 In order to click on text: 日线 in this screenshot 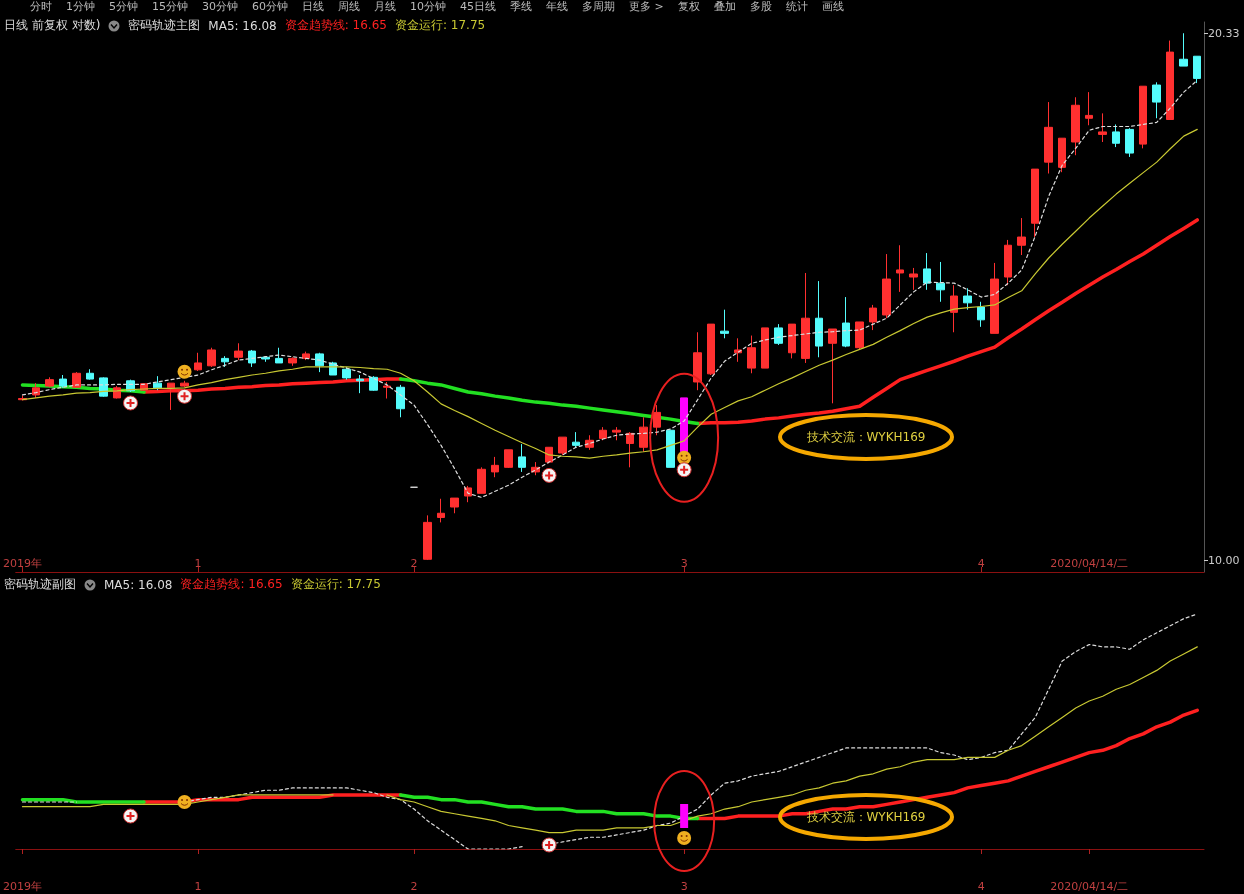, I will do `click(313, 7)`.